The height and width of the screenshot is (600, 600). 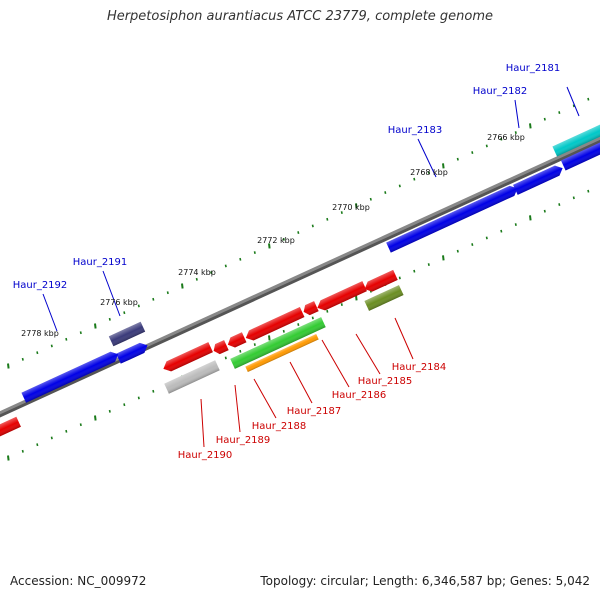 What do you see at coordinates (533, 68) in the screenshot?
I see `gene-label-haur-2181: Haur_2181` at bounding box center [533, 68].